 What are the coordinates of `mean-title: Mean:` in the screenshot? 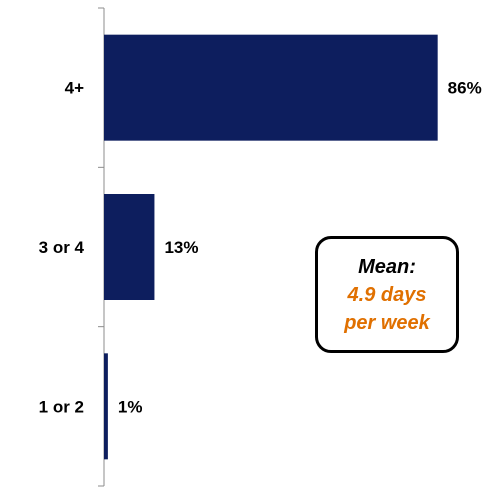 It's located at (387, 266).